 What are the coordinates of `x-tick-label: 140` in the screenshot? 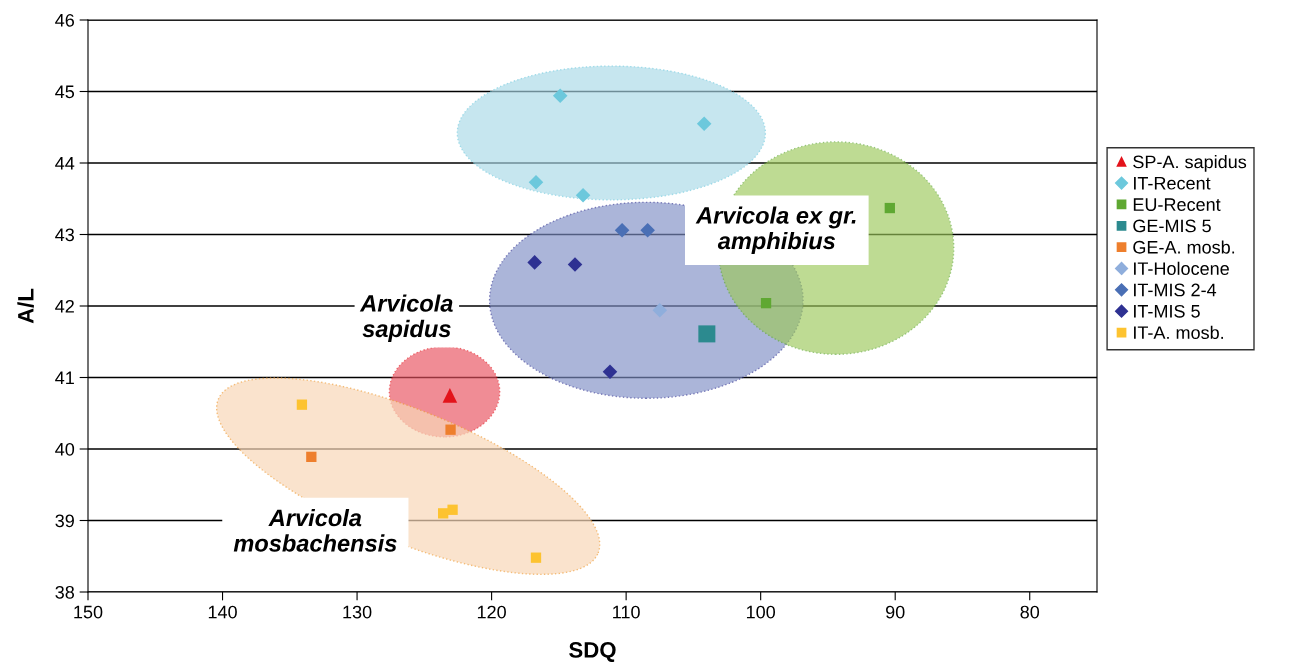 It's located at (222, 612).